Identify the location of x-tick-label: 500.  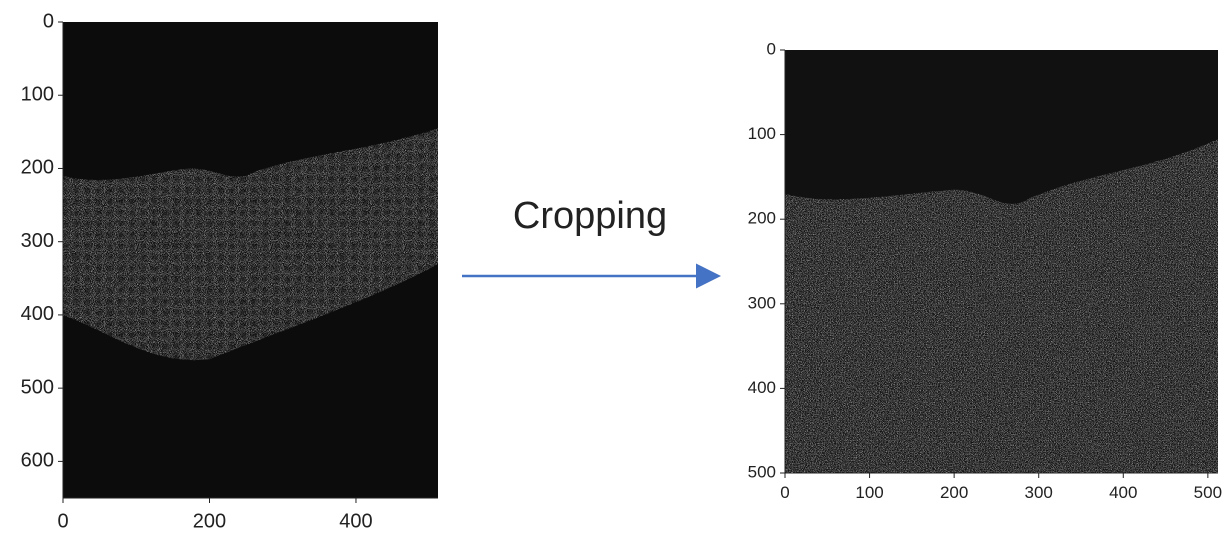
(1208, 492).